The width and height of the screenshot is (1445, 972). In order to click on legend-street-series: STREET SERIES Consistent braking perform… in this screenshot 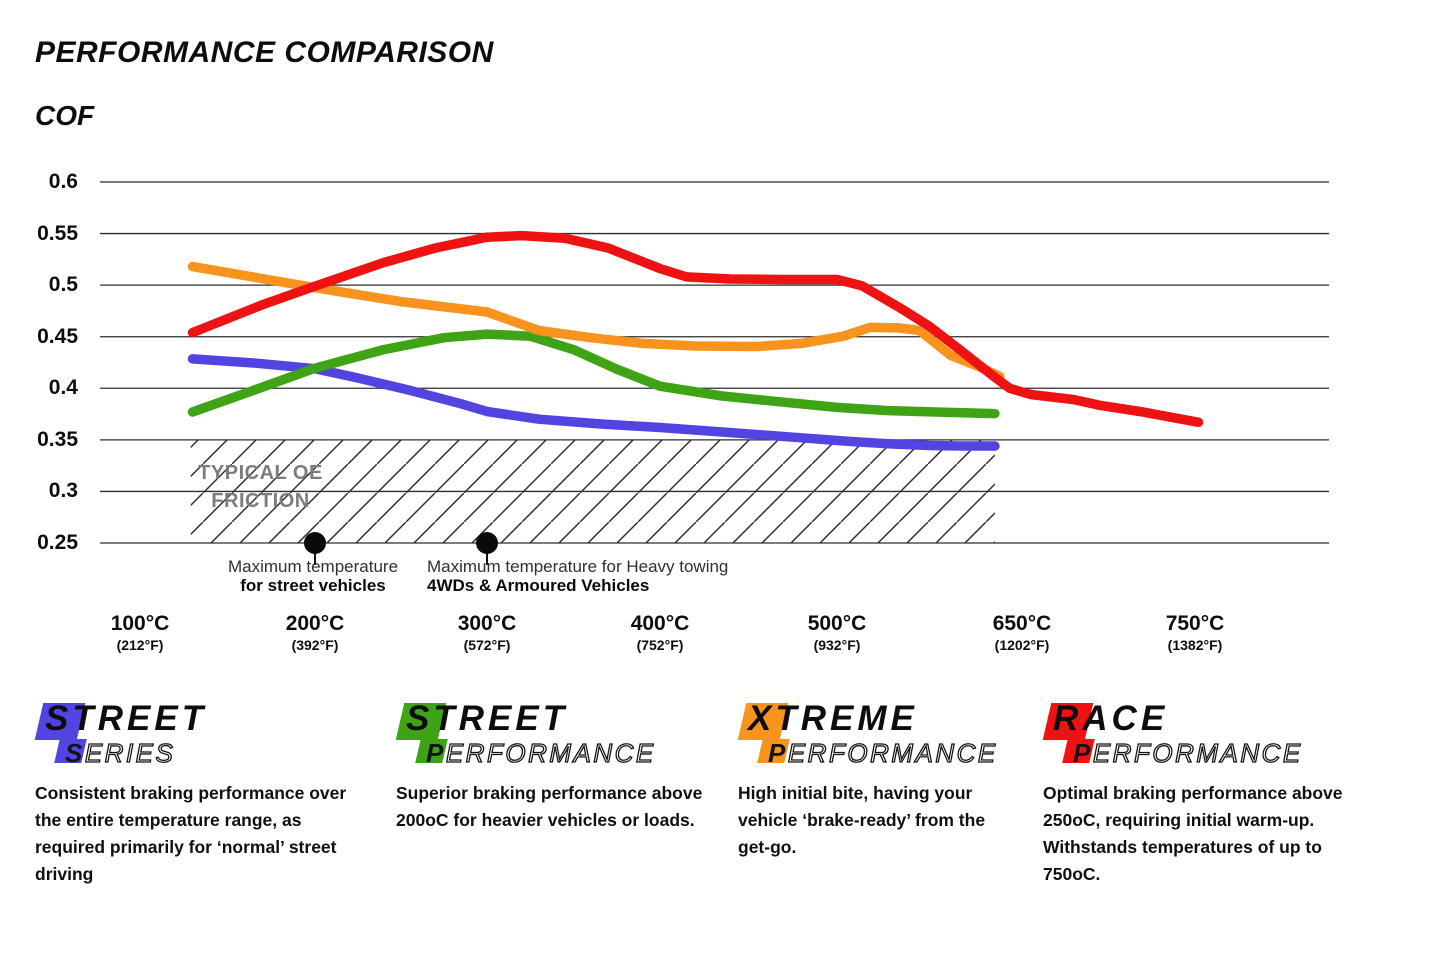, I will do `click(202, 793)`.